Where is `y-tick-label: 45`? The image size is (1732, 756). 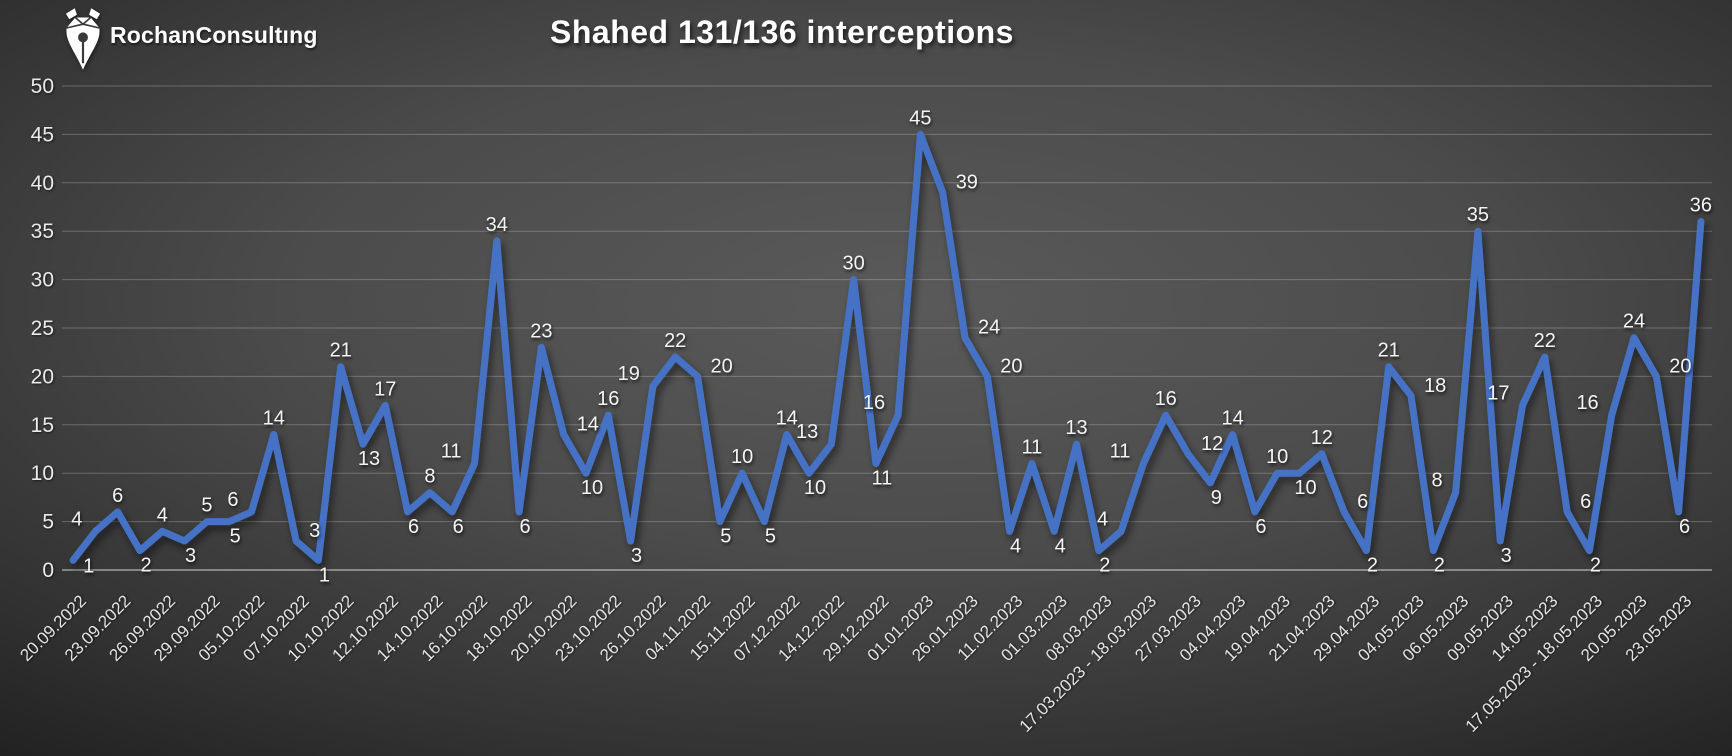
y-tick-label: 45 is located at coordinates (42, 134).